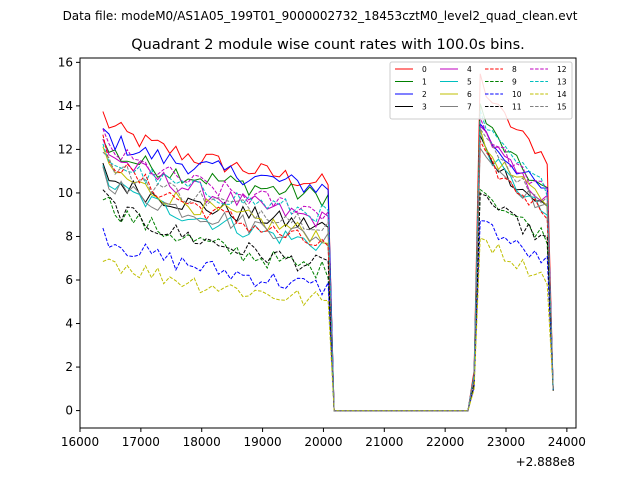 This screenshot has width=640, height=480. What do you see at coordinates (424, 107) in the screenshot?
I see `legend-label-3: 3` at bounding box center [424, 107].